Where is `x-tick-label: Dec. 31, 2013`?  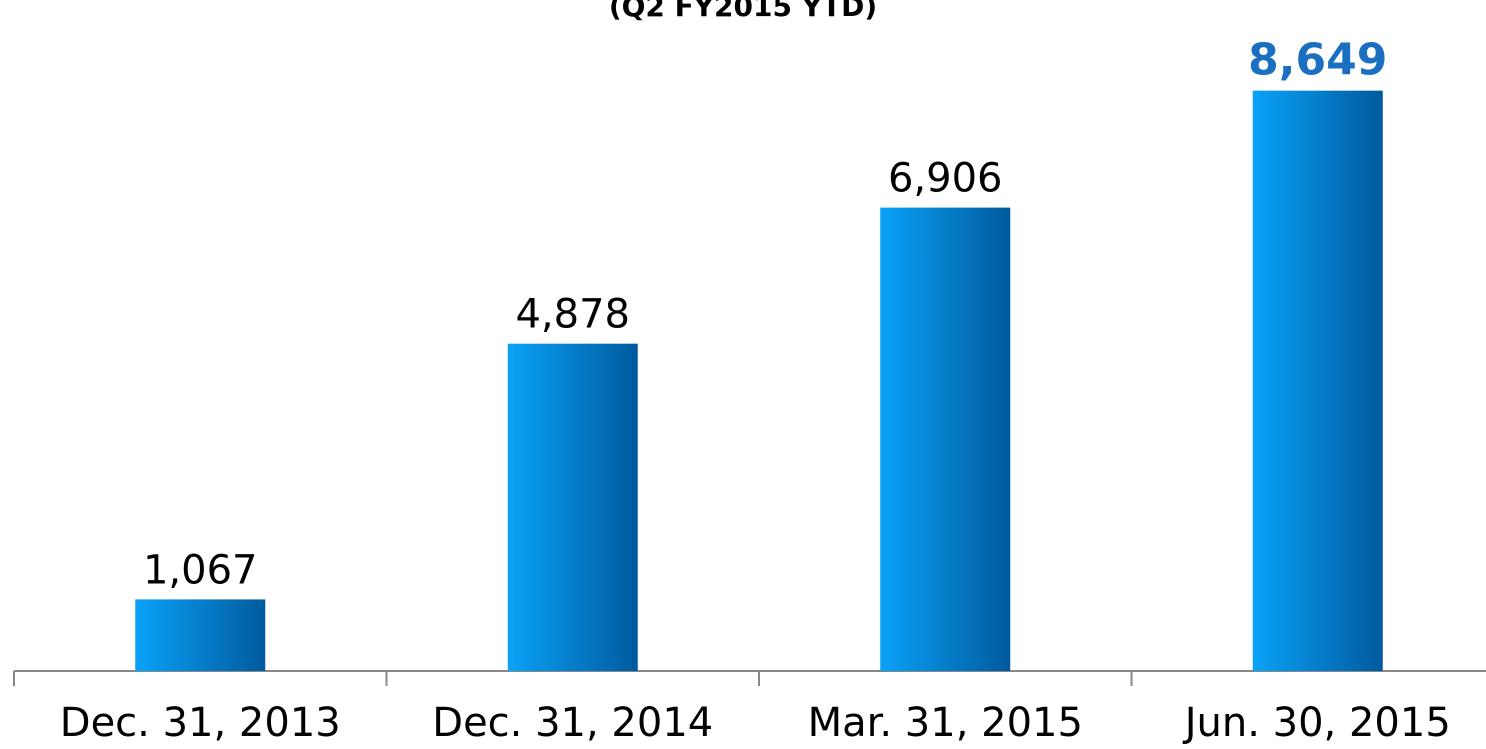 x-tick-label: Dec. 31, 2013 is located at coordinates (200, 723).